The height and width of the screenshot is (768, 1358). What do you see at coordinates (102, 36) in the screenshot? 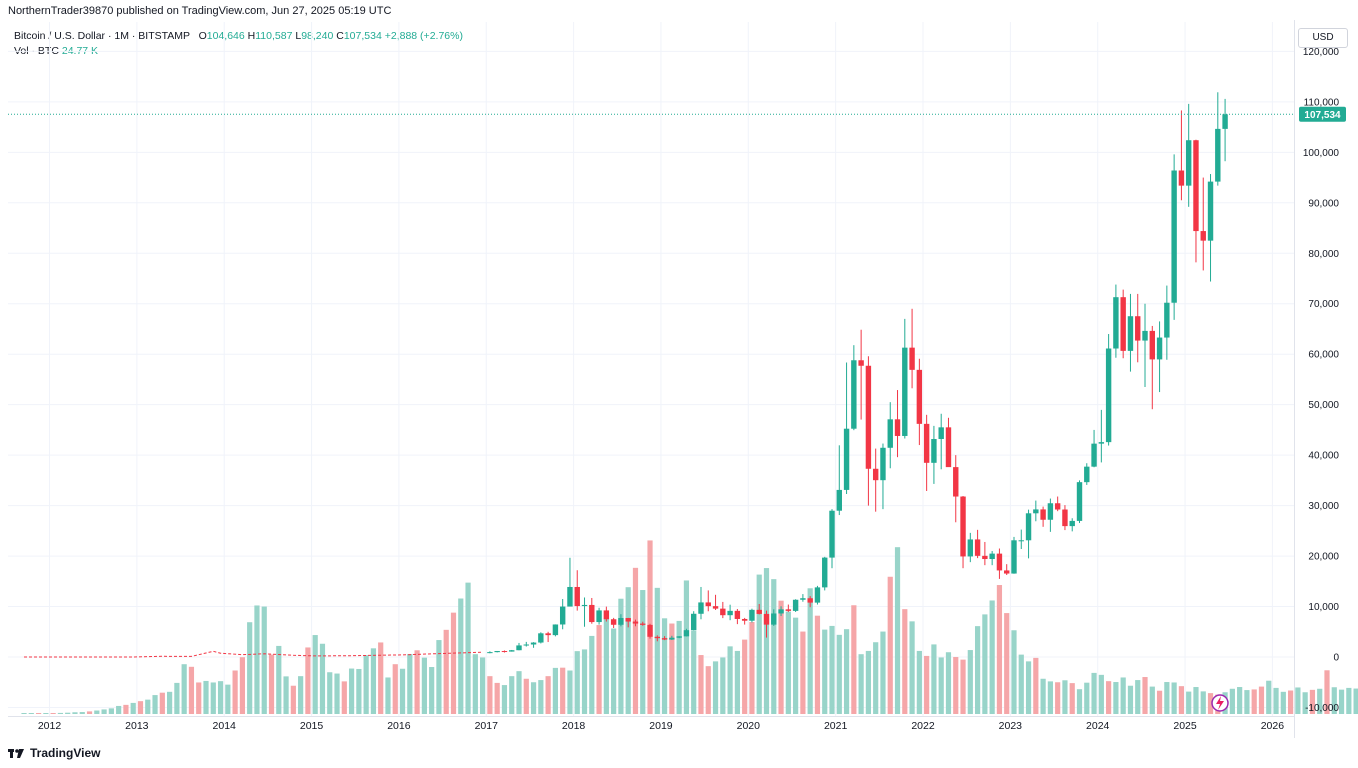
I see `symbol-description: Bitcoin / U.S. Dollar · 1M · BITSTAMP` at bounding box center [102, 36].